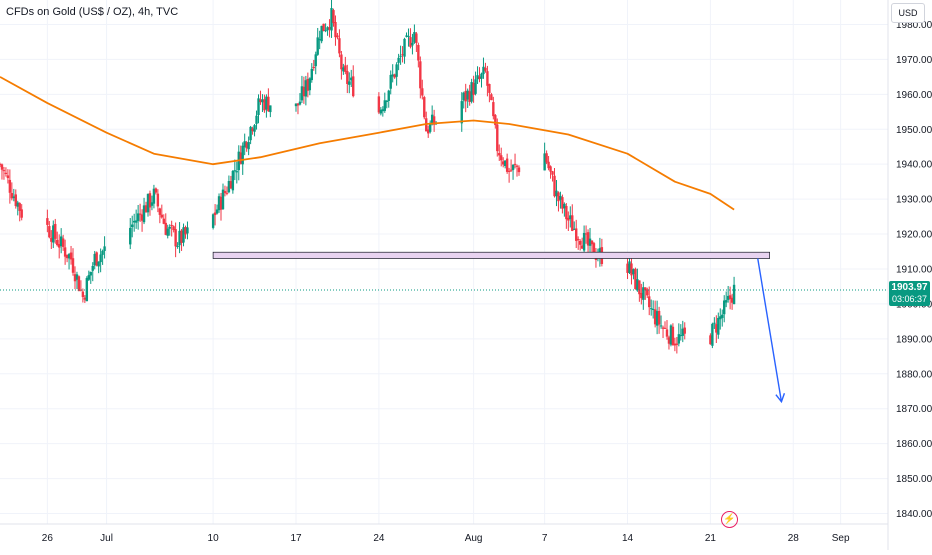 This screenshot has width=932, height=555. What do you see at coordinates (914, 374) in the screenshot?
I see `y-tick-label: 1880.00` at bounding box center [914, 374].